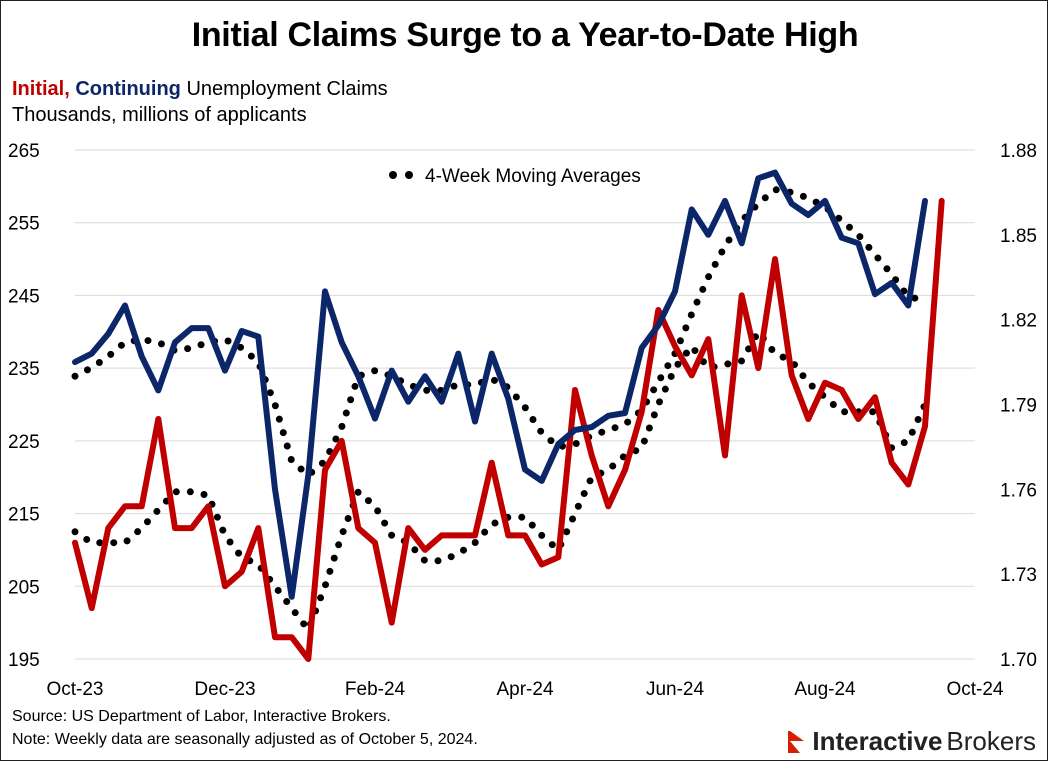  I want to click on y-left-tick-label: 255, so click(24, 224).